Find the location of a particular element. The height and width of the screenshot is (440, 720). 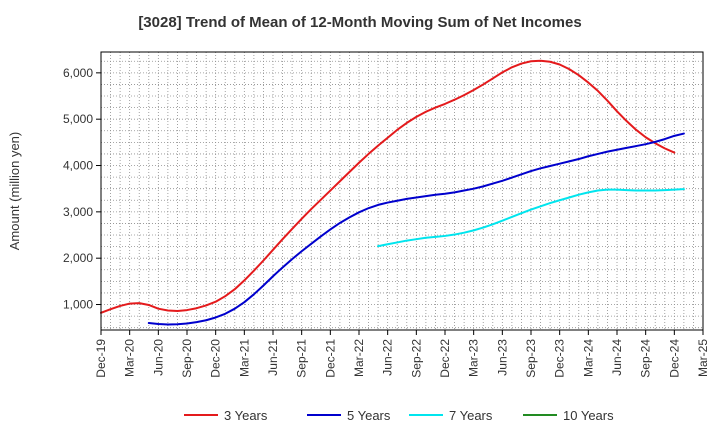

y-tick-label: 2,000 is located at coordinates (78, 258).